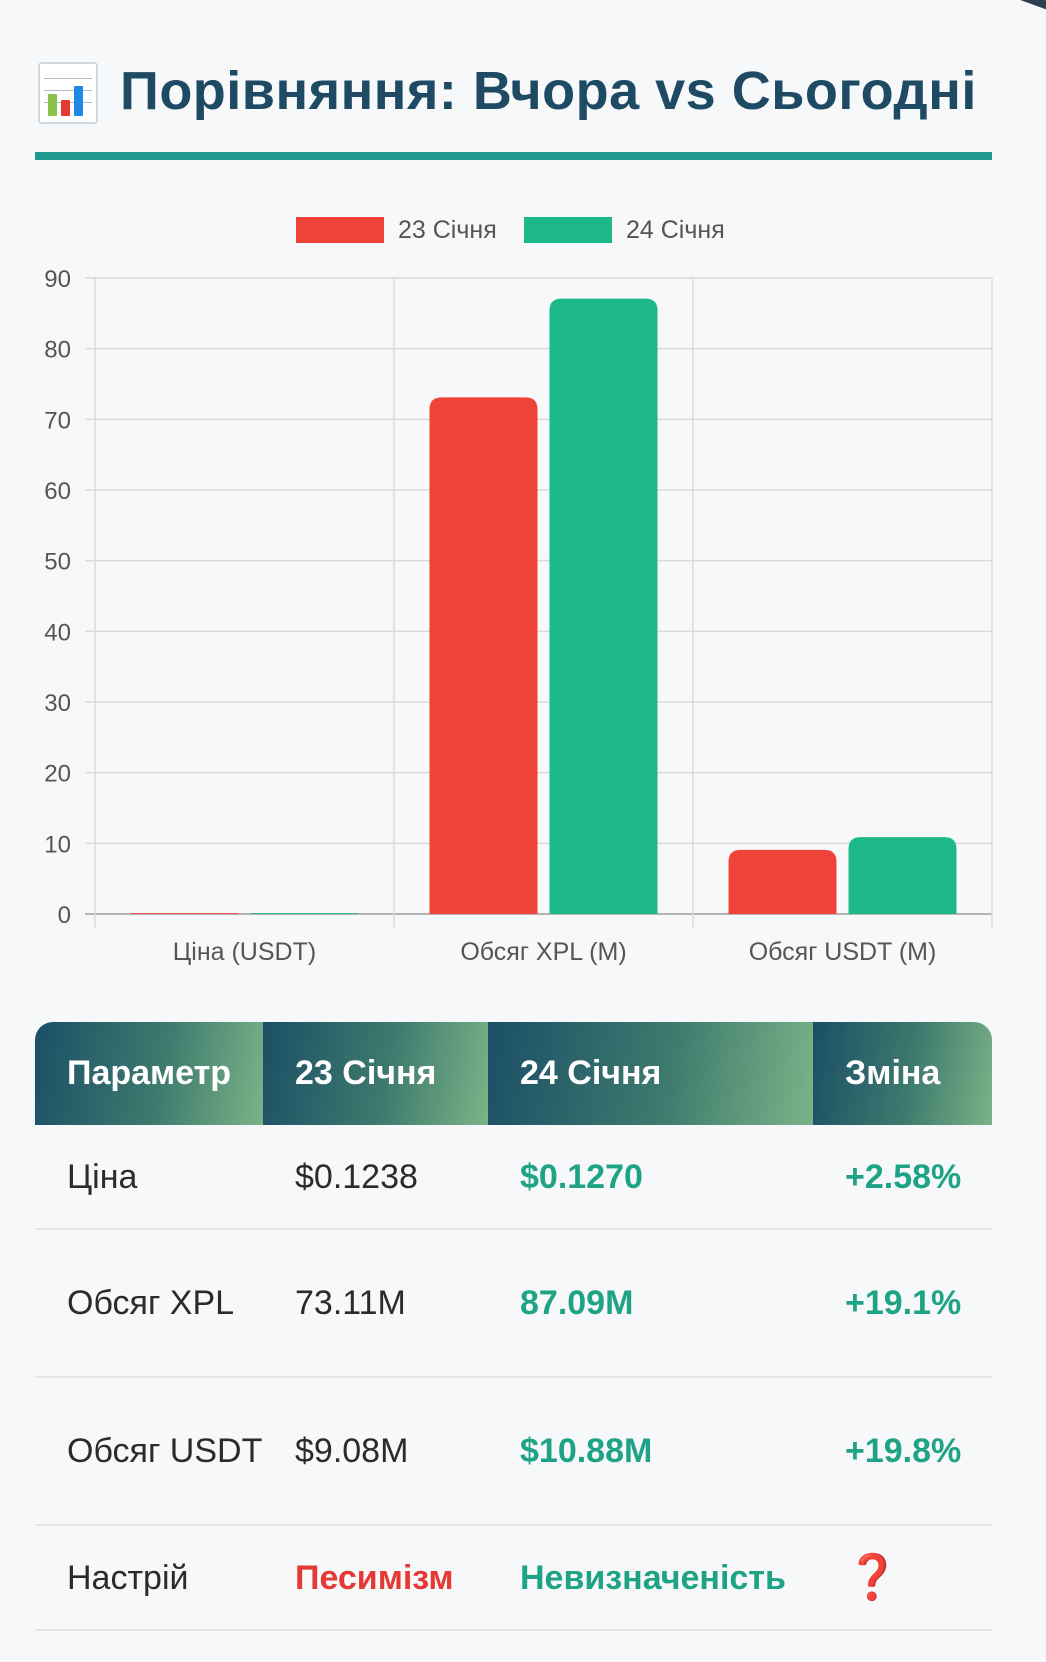  What do you see at coordinates (356, 1176) in the screenshot?
I see `row-value-23: $0.1238` at bounding box center [356, 1176].